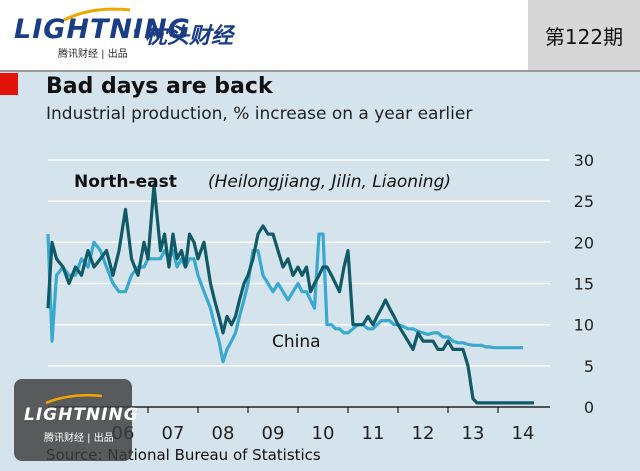 The height and width of the screenshot is (471, 640). What do you see at coordinates (584, 160) in the screenshot?
I see `y-tick-label: 30` at bounding box center [584, 160].